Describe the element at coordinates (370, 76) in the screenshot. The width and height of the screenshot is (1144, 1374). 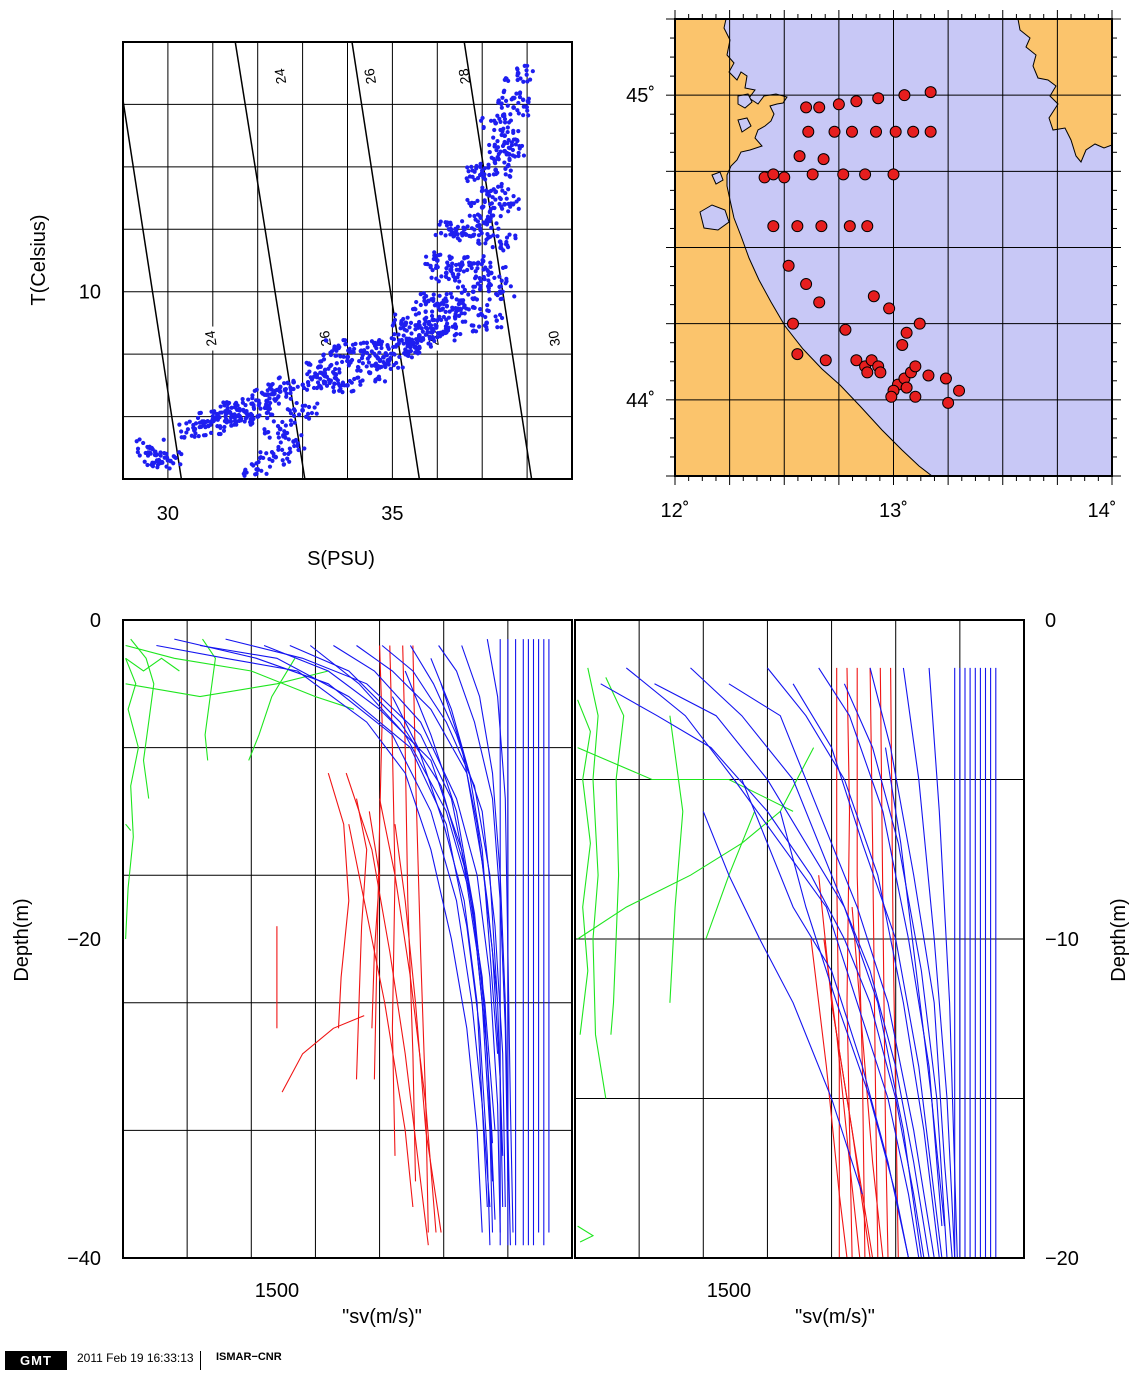
I see `isopycnal-label: 26` at that location.